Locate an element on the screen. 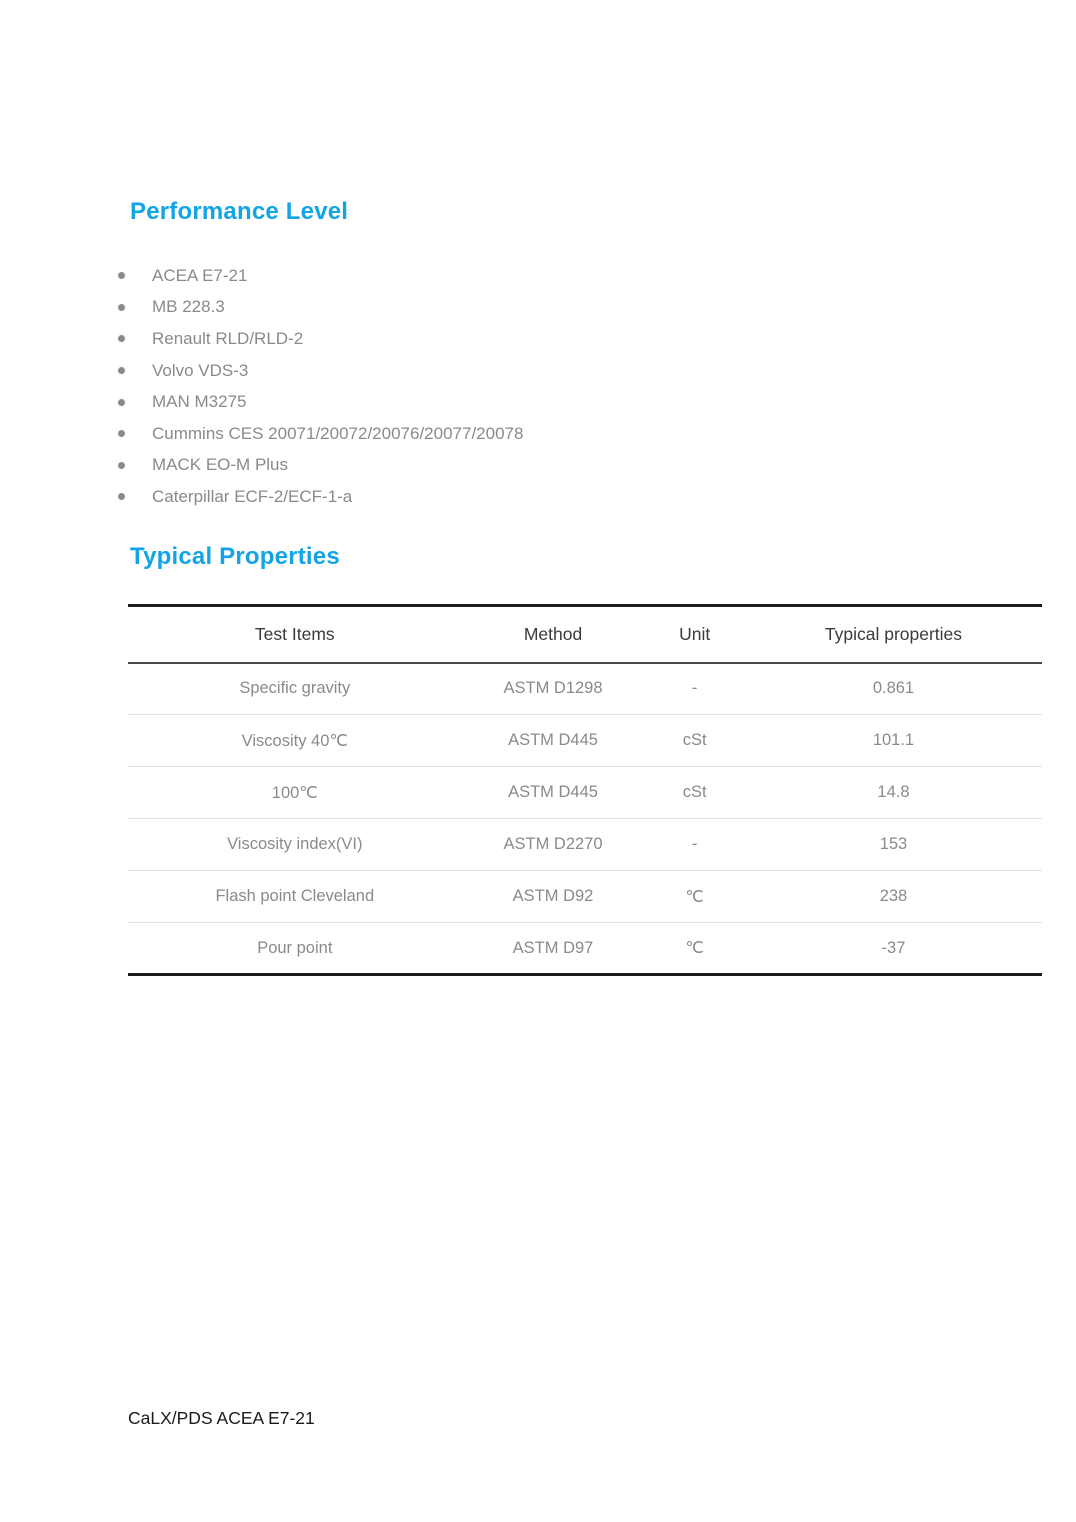 This screenshot has height=1522, width=1076. table-row: Specific gravity ASTM D1298 - 0.861 is located at coordinates (585, 689).